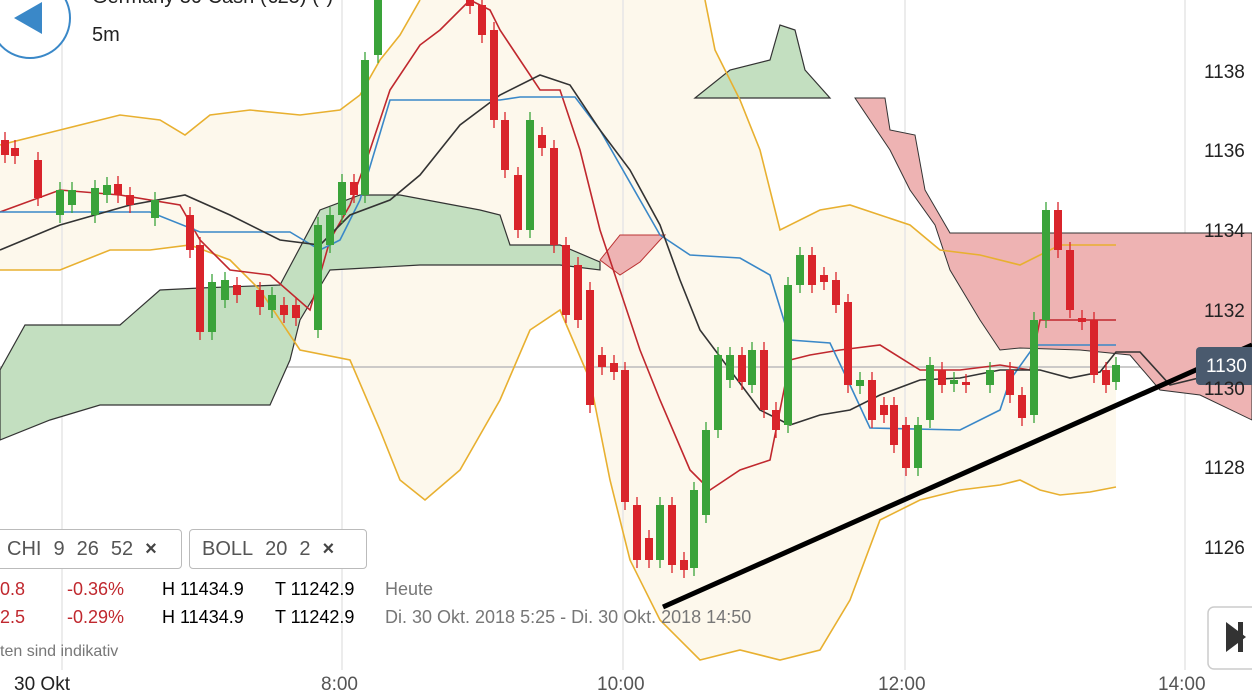  I want to click on disclaimer: ten sind indikativ, so click(59, 651).